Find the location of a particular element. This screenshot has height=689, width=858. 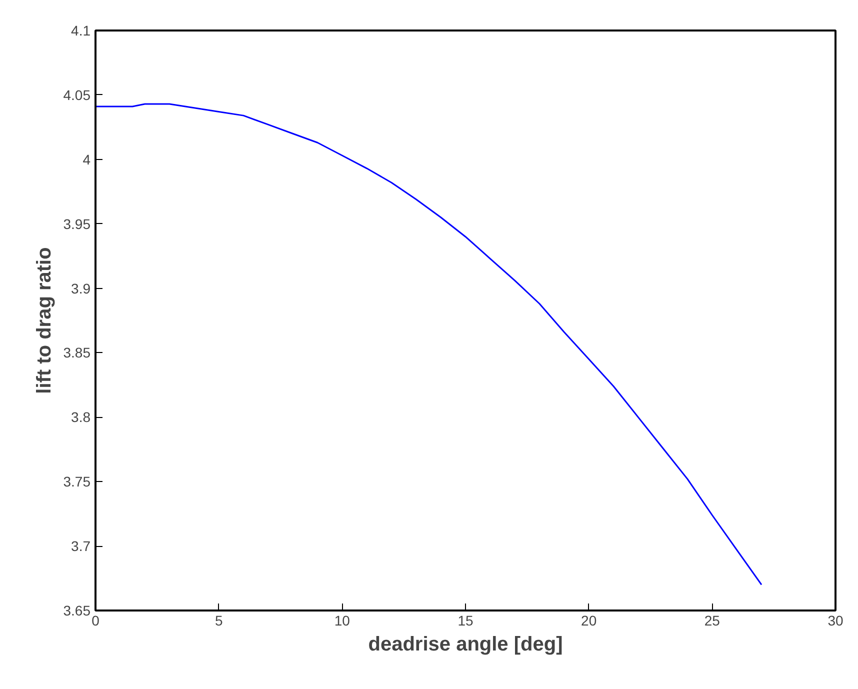

x-tick-label: 20 is located at coordinates (589, 620).